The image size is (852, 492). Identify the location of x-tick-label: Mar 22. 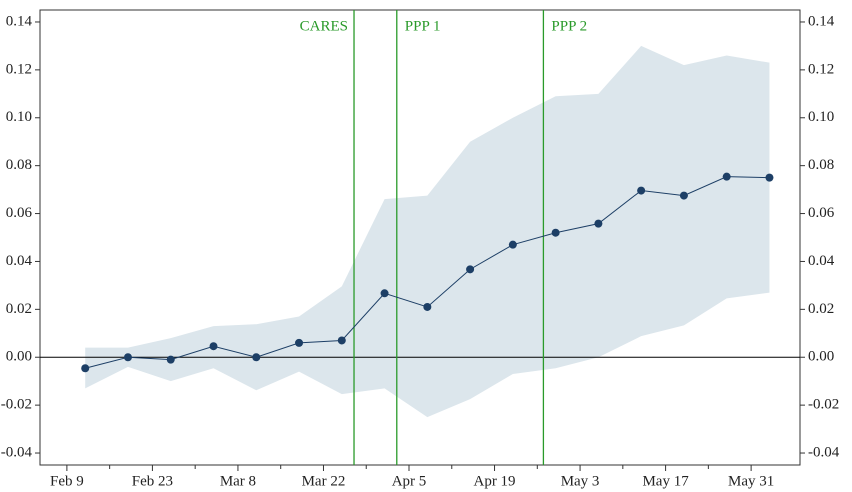
(324, 481).